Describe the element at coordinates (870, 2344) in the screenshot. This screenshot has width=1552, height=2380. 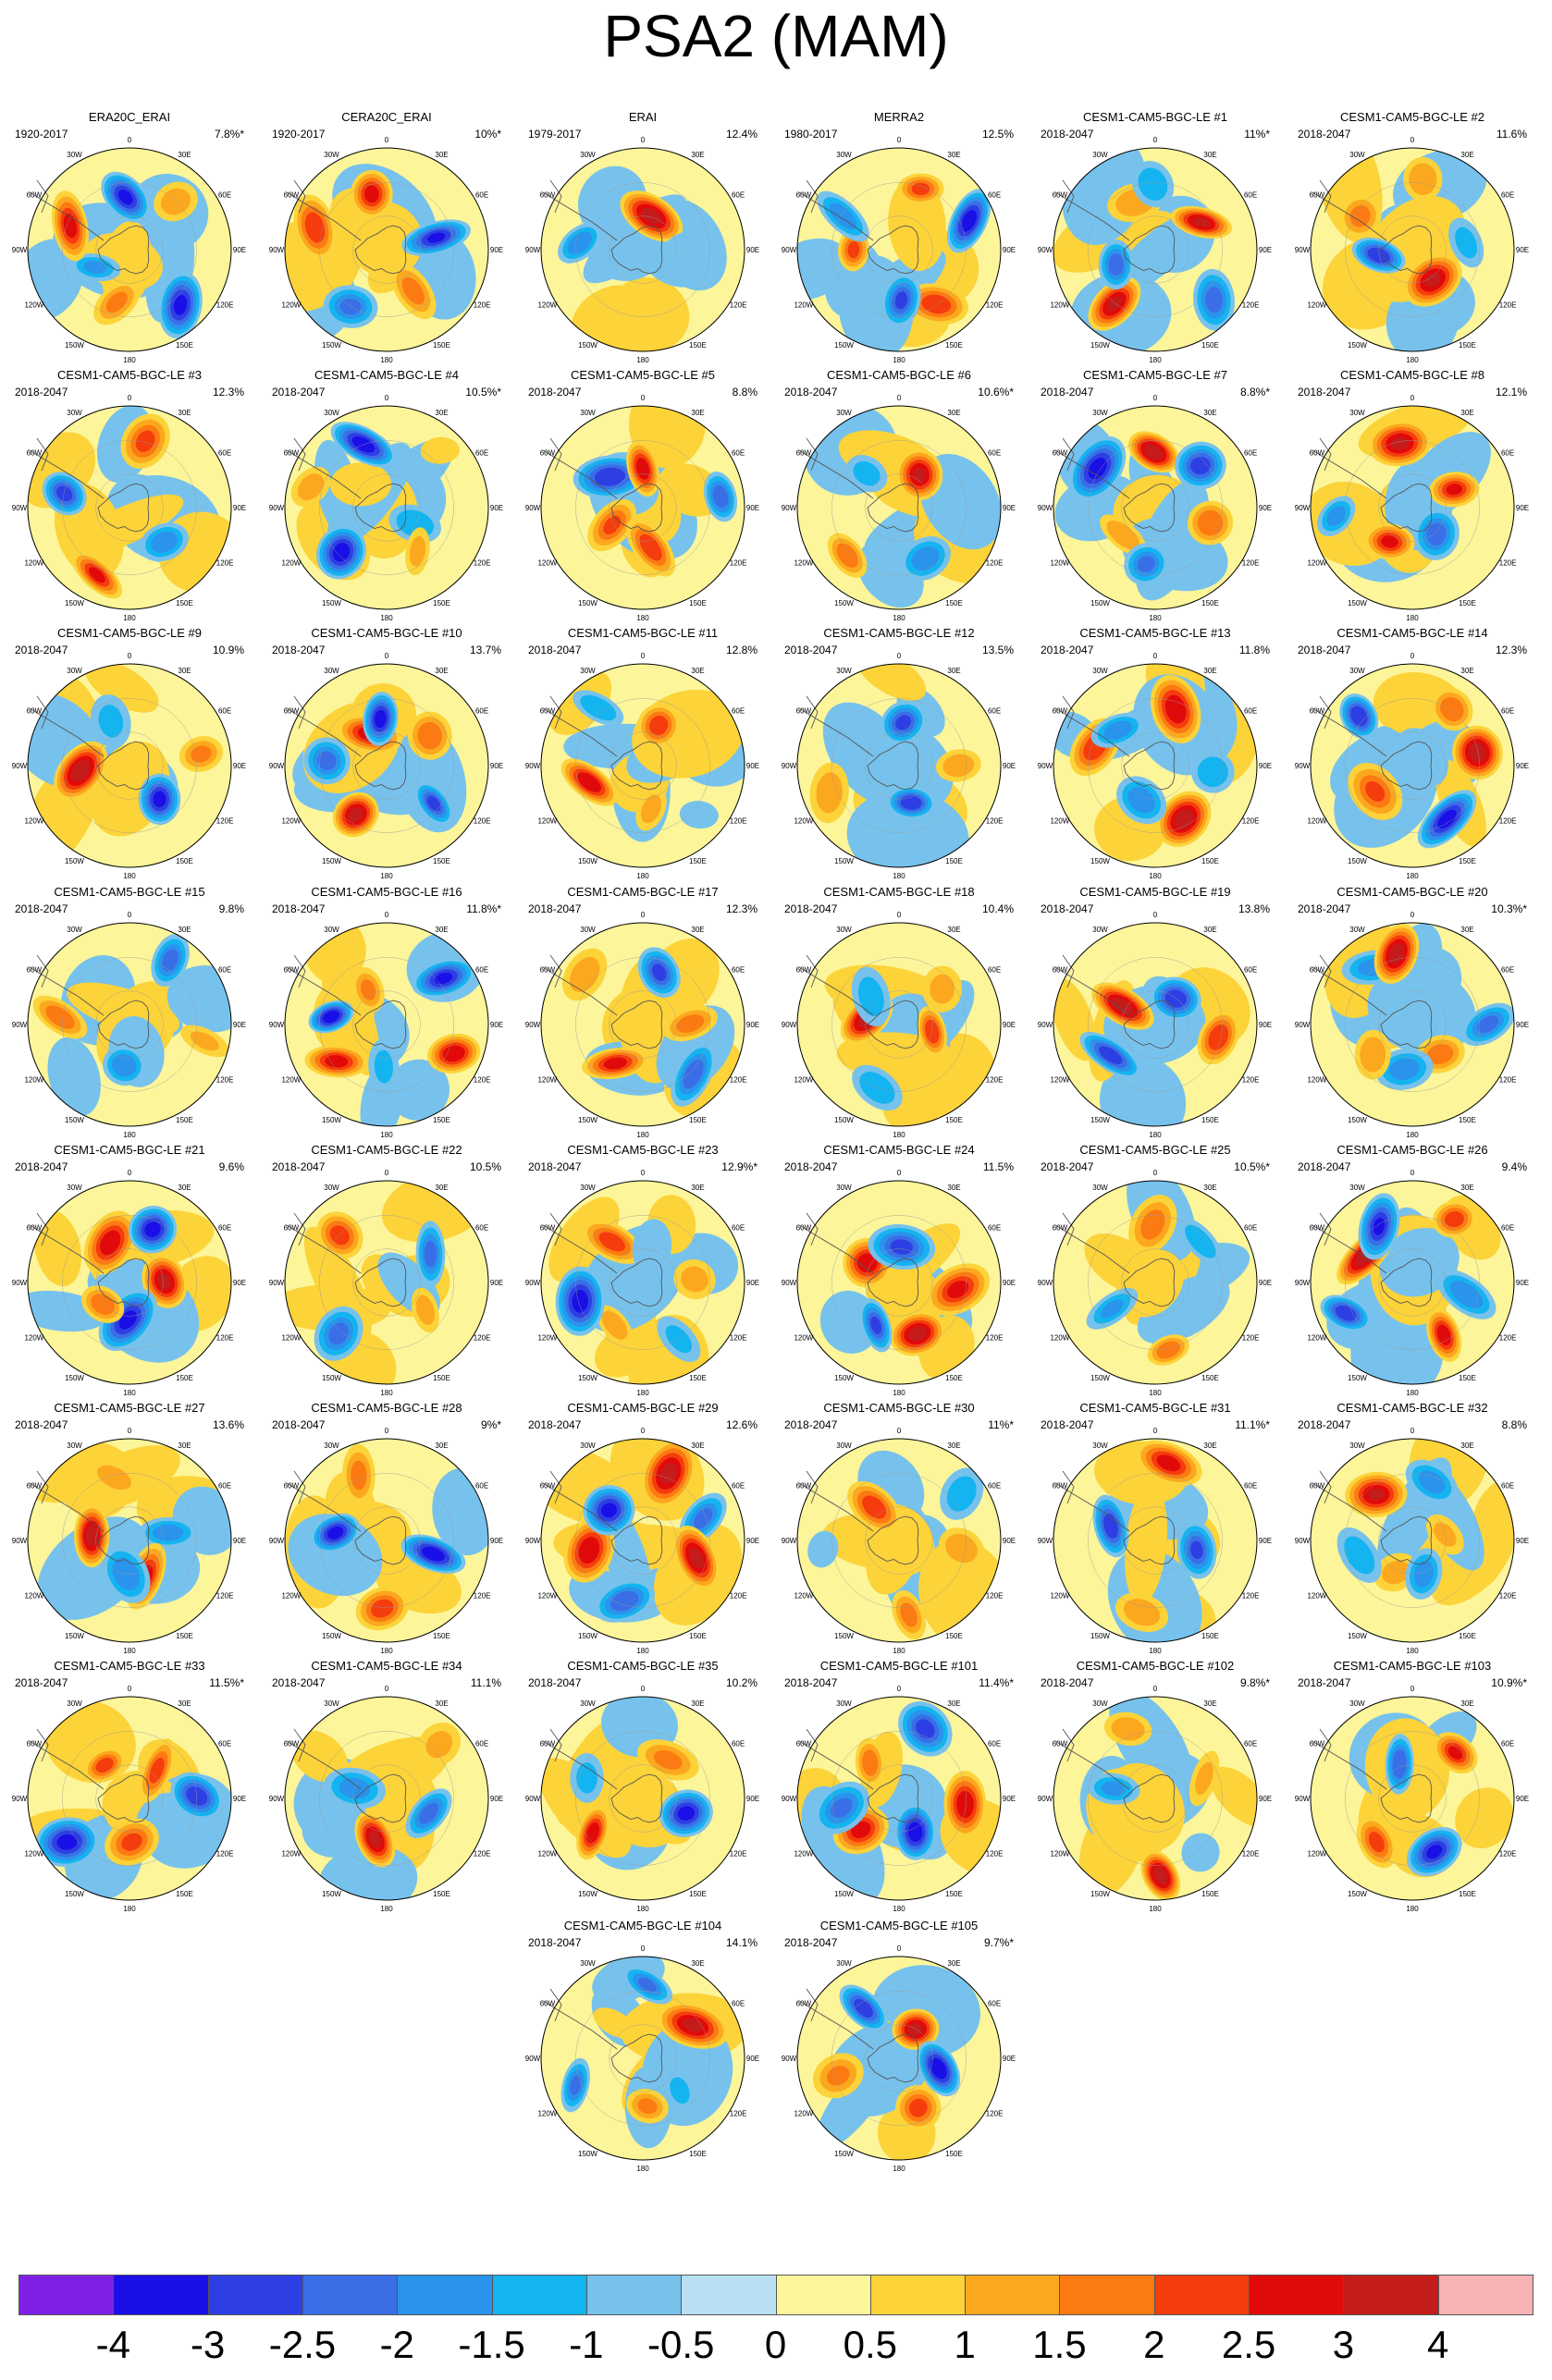
I see `colorbar-tick-label: 0.5` at that location.